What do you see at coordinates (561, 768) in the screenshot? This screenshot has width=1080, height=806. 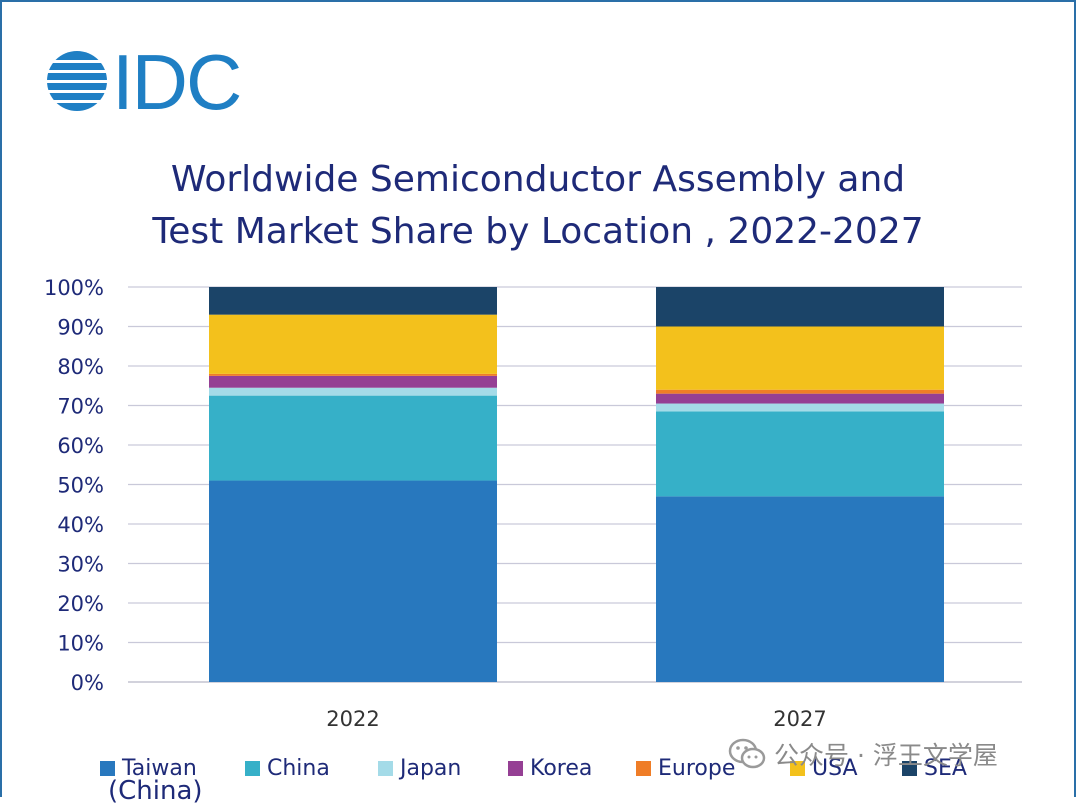 I see `legend-label: Korea` at bounding box center [561, 768].